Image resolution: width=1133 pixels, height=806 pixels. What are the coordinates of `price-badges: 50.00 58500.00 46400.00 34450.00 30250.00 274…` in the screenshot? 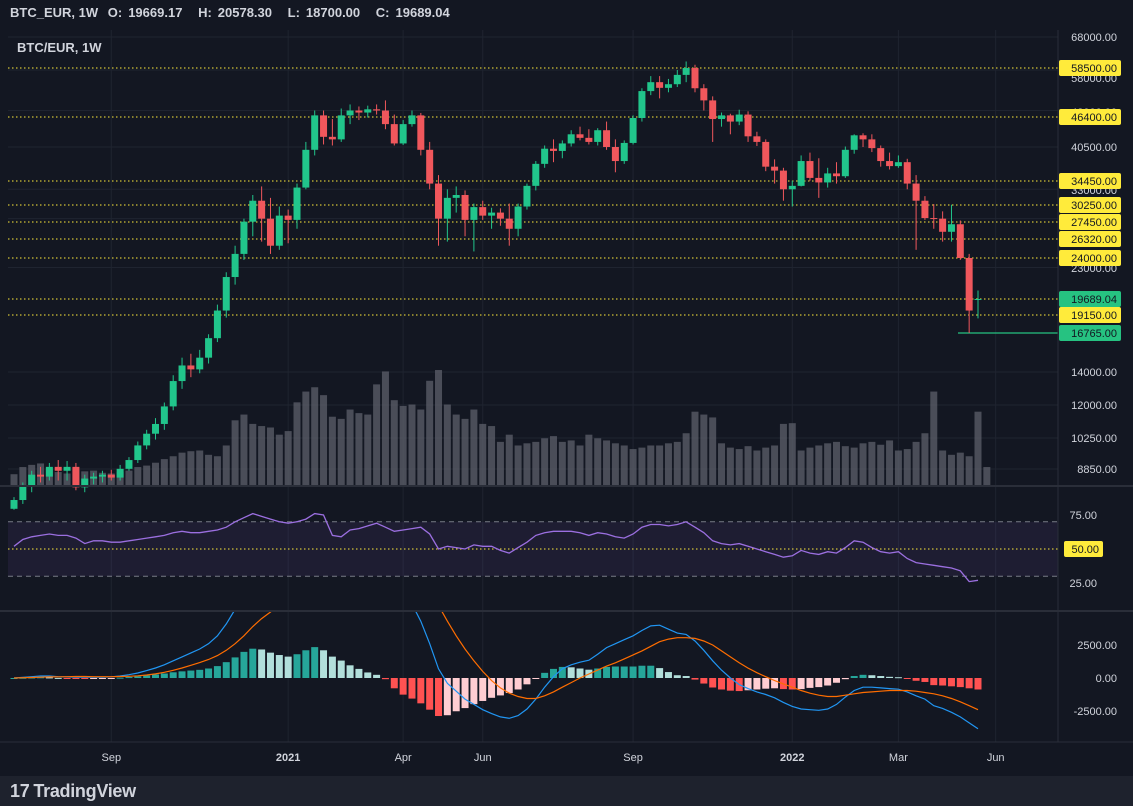 It's located at (1090, 308).